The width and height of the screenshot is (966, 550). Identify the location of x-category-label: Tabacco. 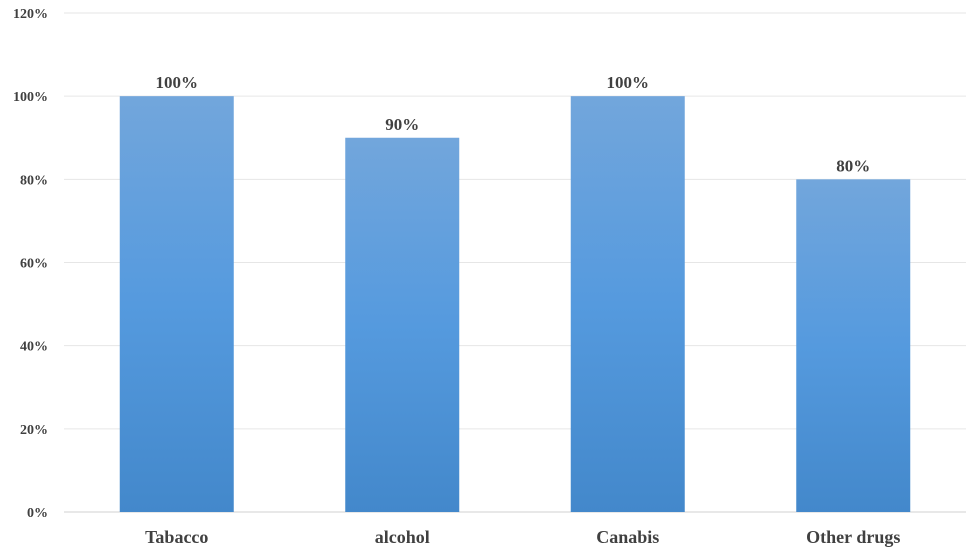
(176, 537).